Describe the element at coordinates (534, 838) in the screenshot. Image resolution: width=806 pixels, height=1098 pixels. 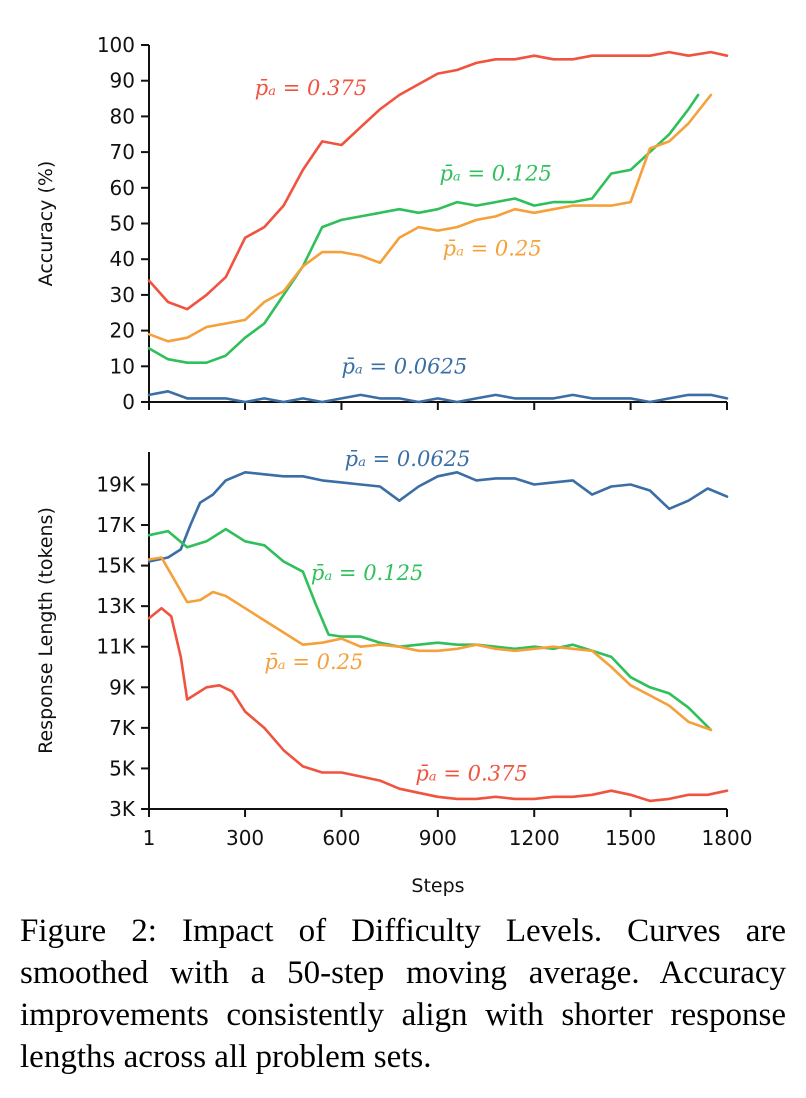
I see `x-tick-label: 1200` at that location.